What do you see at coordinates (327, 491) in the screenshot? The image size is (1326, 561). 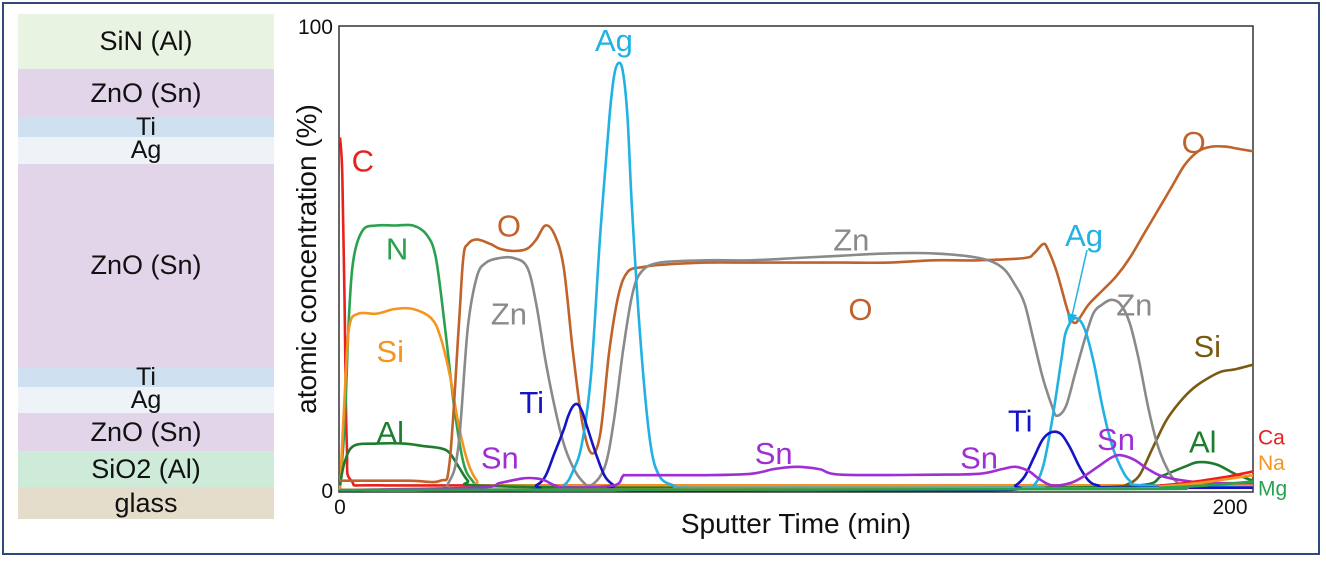 I see `y-tick-0: 0` at bounding box center [327, 491].